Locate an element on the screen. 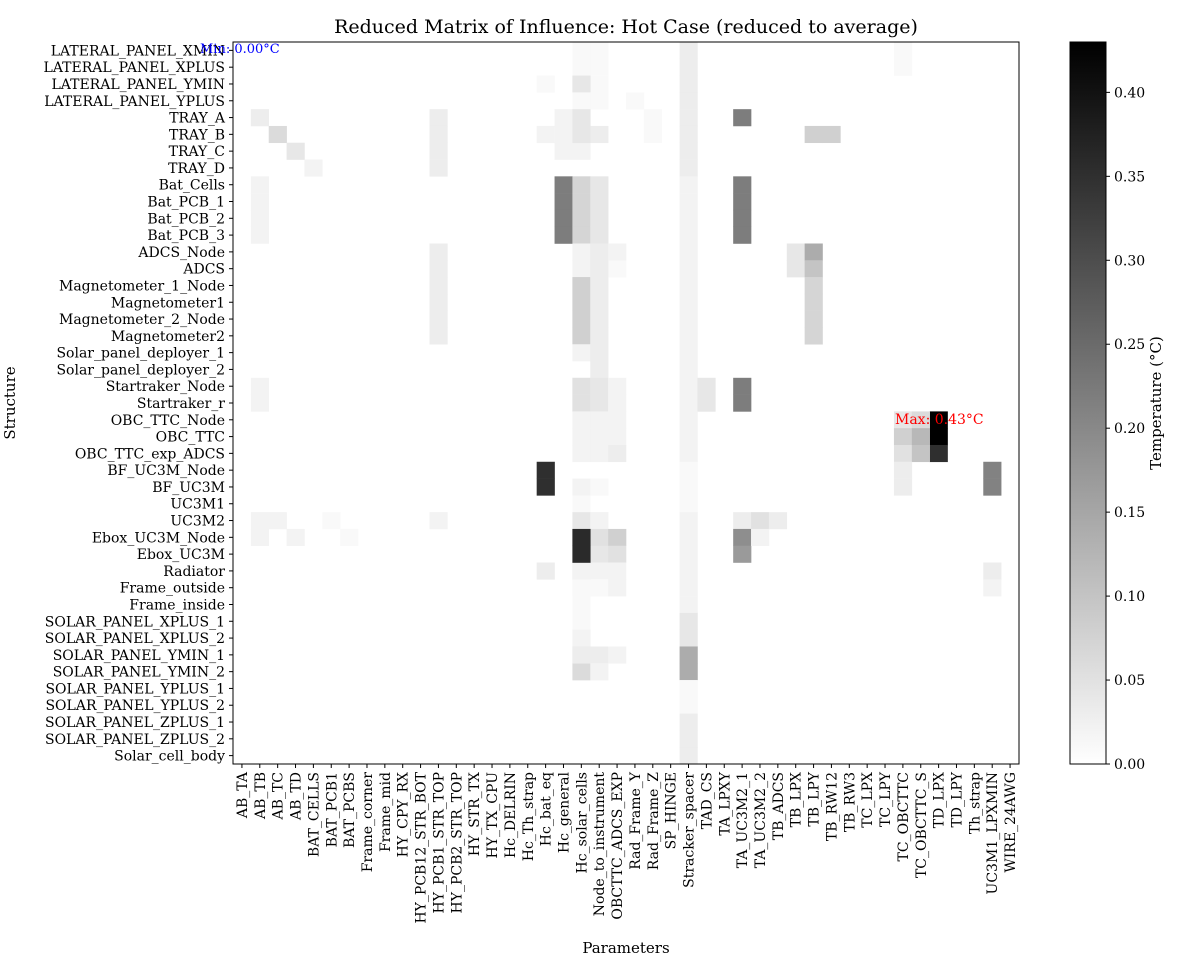 The image size is (1181, 975). row-label: UC3M1 is located at coordinates (197, 505).